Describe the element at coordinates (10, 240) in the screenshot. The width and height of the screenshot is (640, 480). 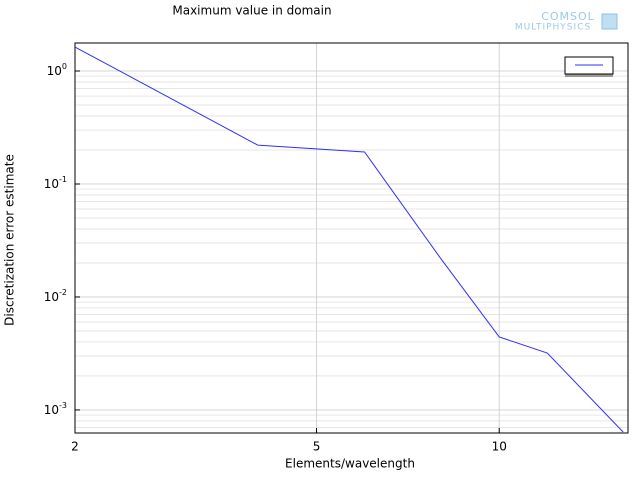
I see `y-axis-label: Discretization error estimate` at that location.